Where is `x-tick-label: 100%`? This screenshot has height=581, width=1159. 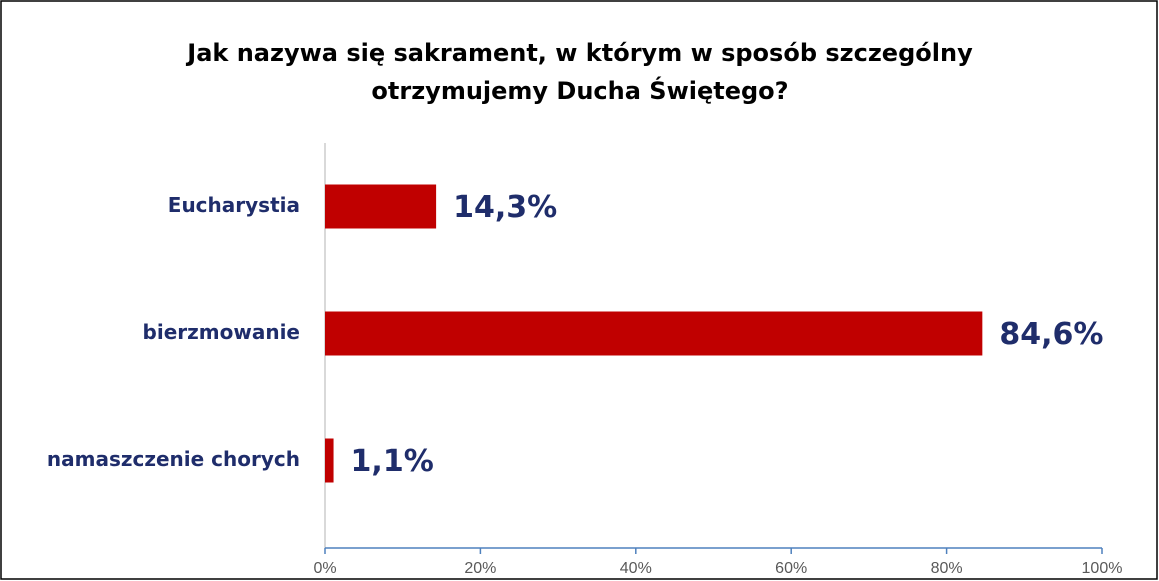 x-tick-label: 100% is located at coordinates (1102, 568).